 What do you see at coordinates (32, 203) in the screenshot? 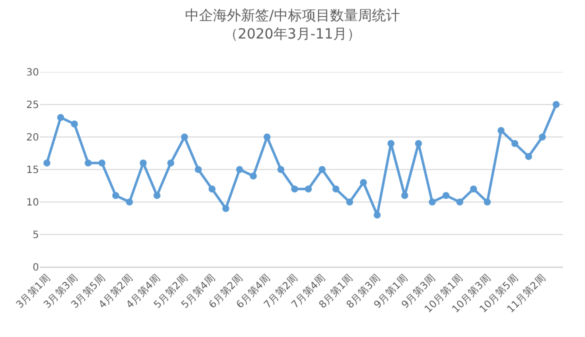
I see `y-tick-label: 10` at bounding box center [32, 203].